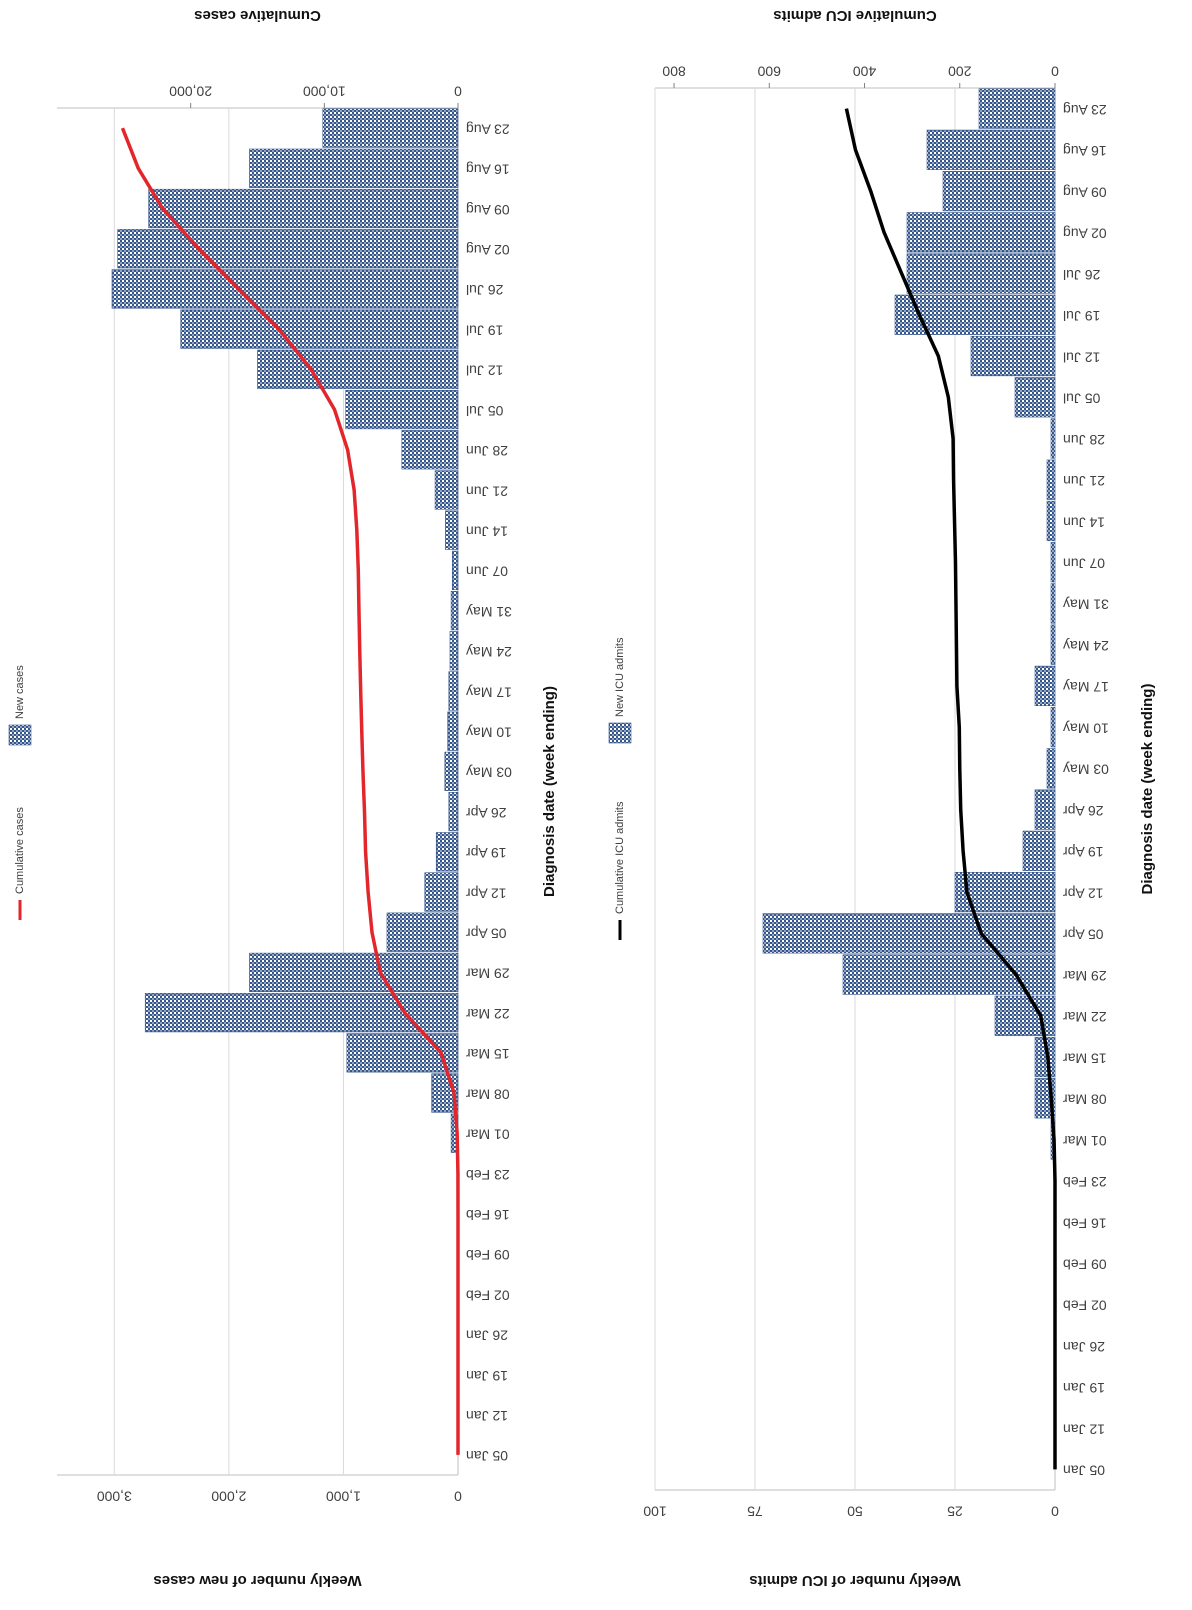 The width and height of the screenshot is (1192, 1610). I want to click on y2-tick-label: 20,000, so click(190, 91).